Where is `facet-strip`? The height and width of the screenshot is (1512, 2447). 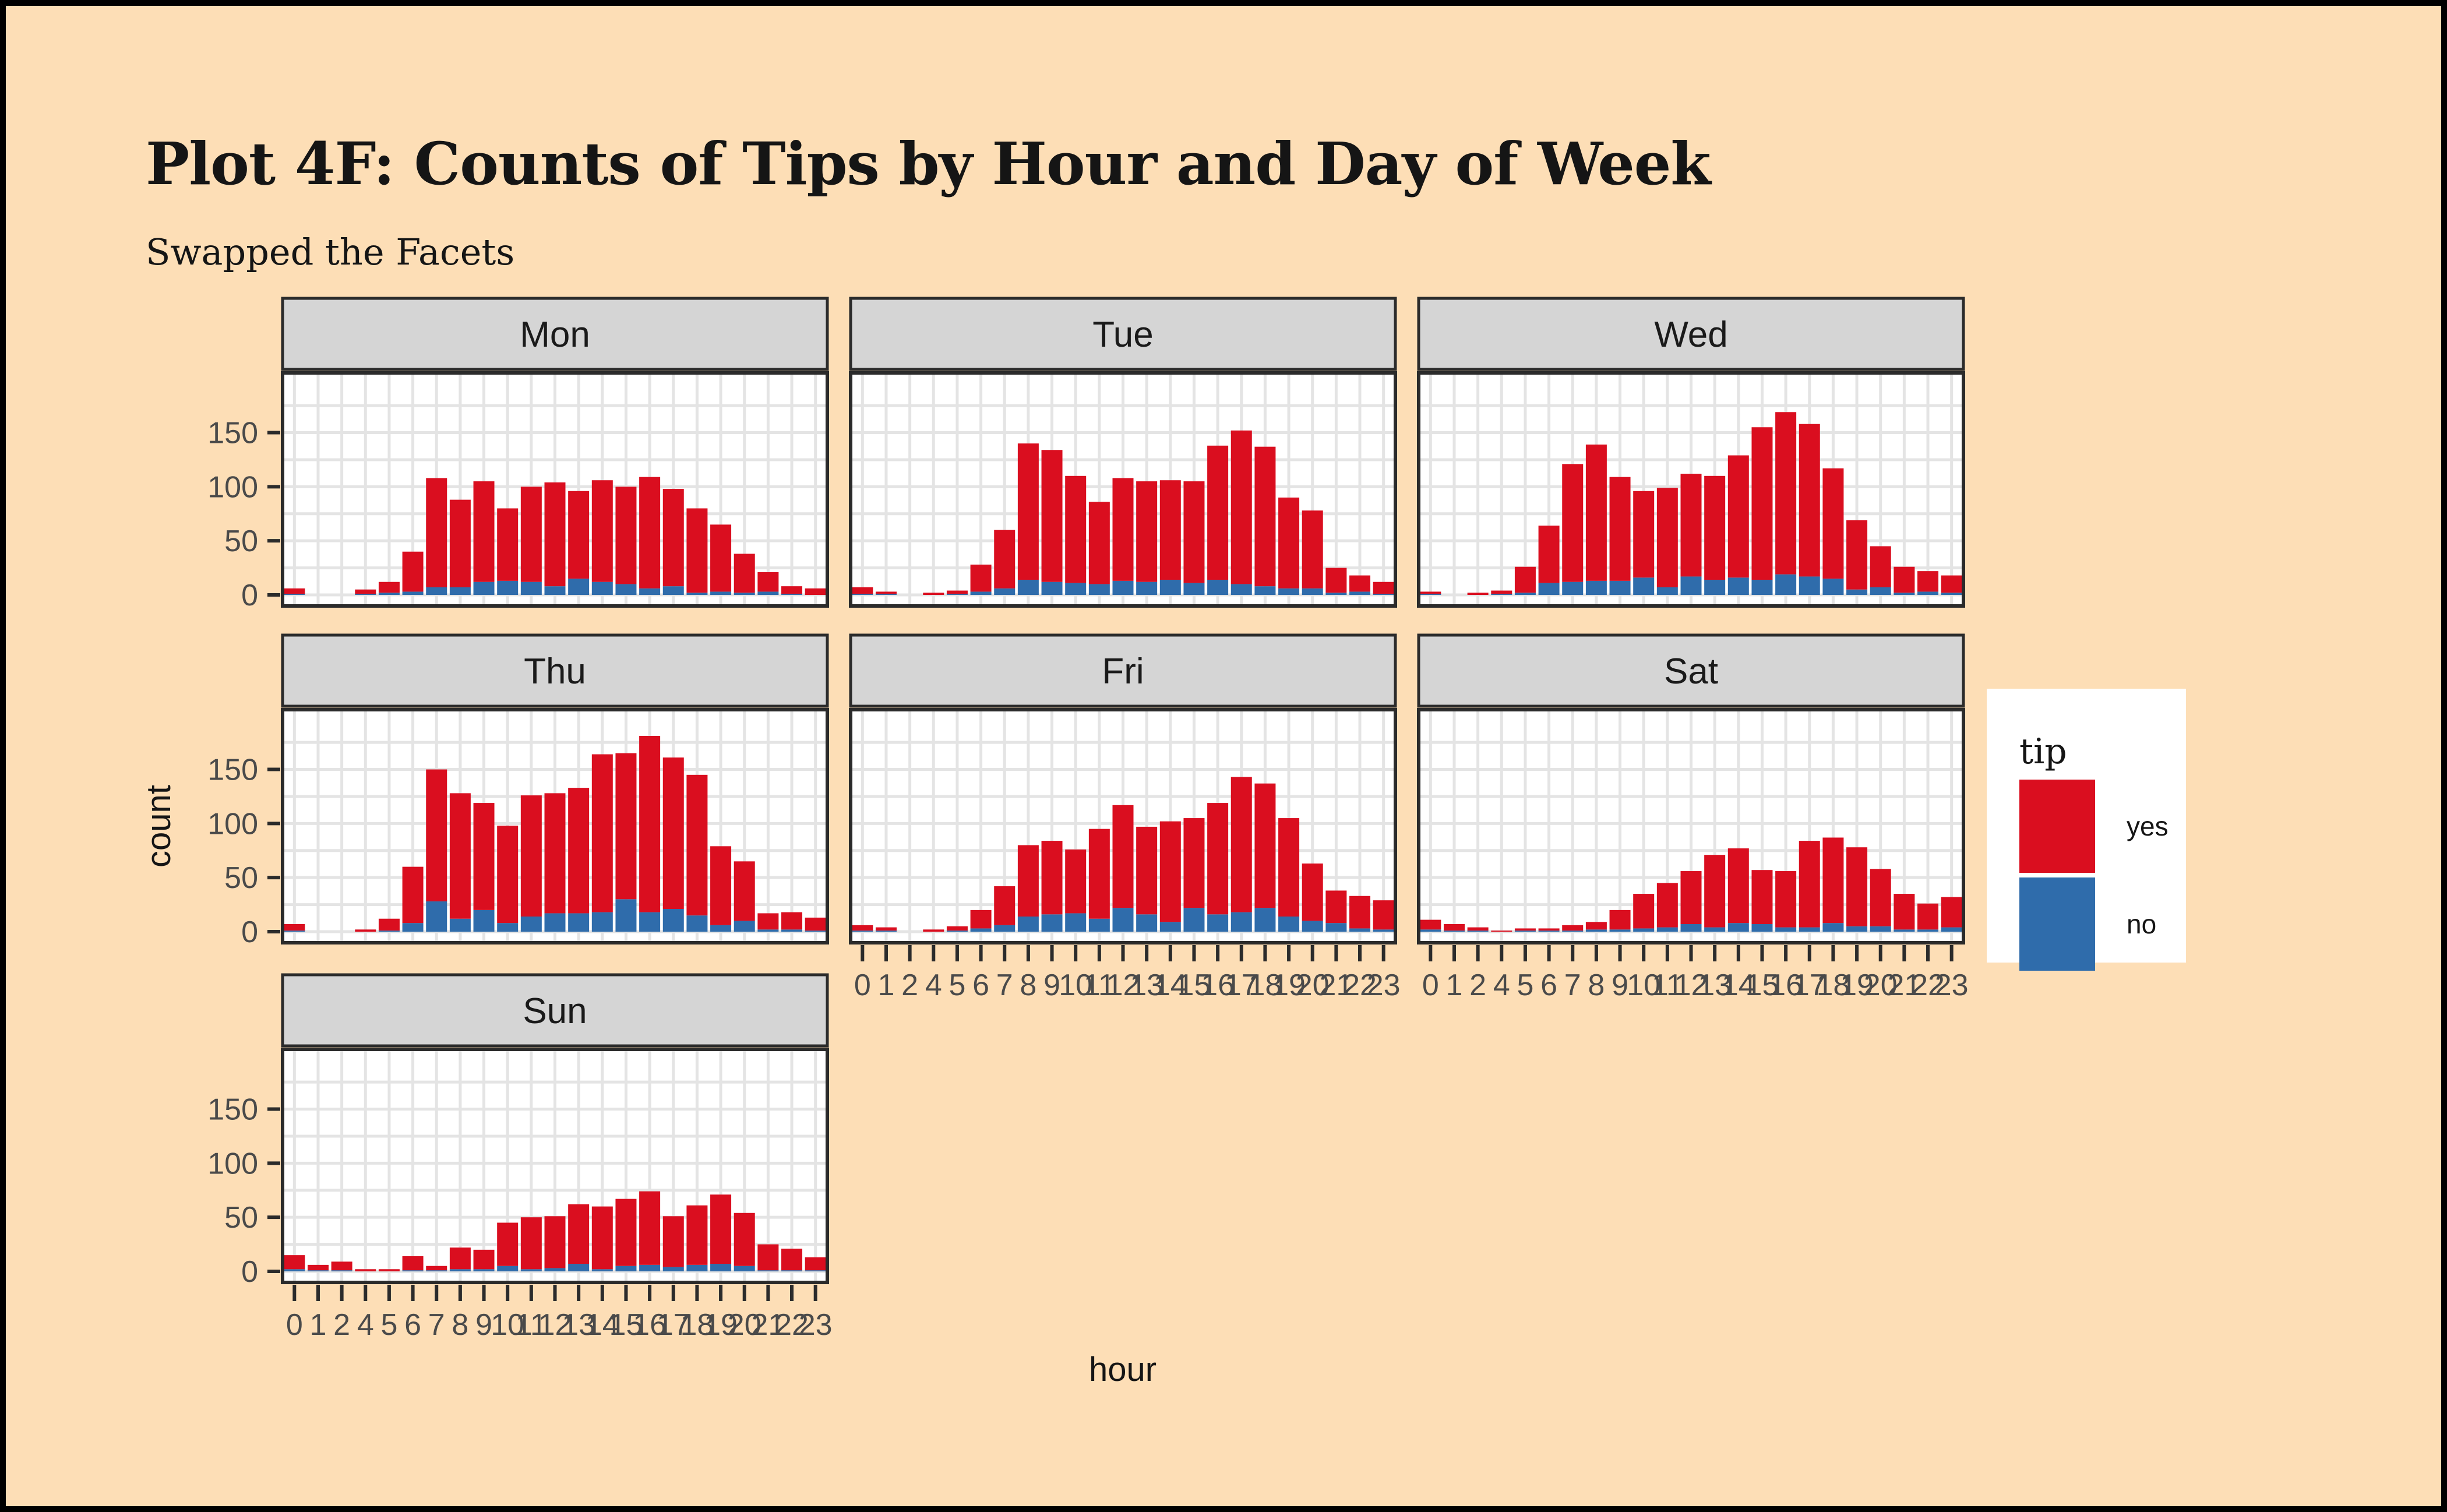
facet-strip is located at coordinates (1123, 670).